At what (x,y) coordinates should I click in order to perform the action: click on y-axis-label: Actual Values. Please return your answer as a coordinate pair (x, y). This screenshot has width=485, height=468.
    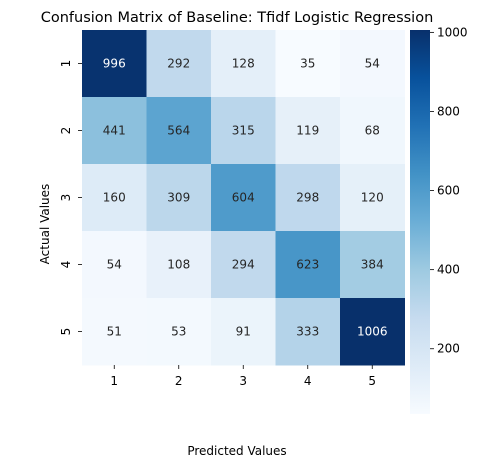
    Looking at the image, I should click on (45, 224).